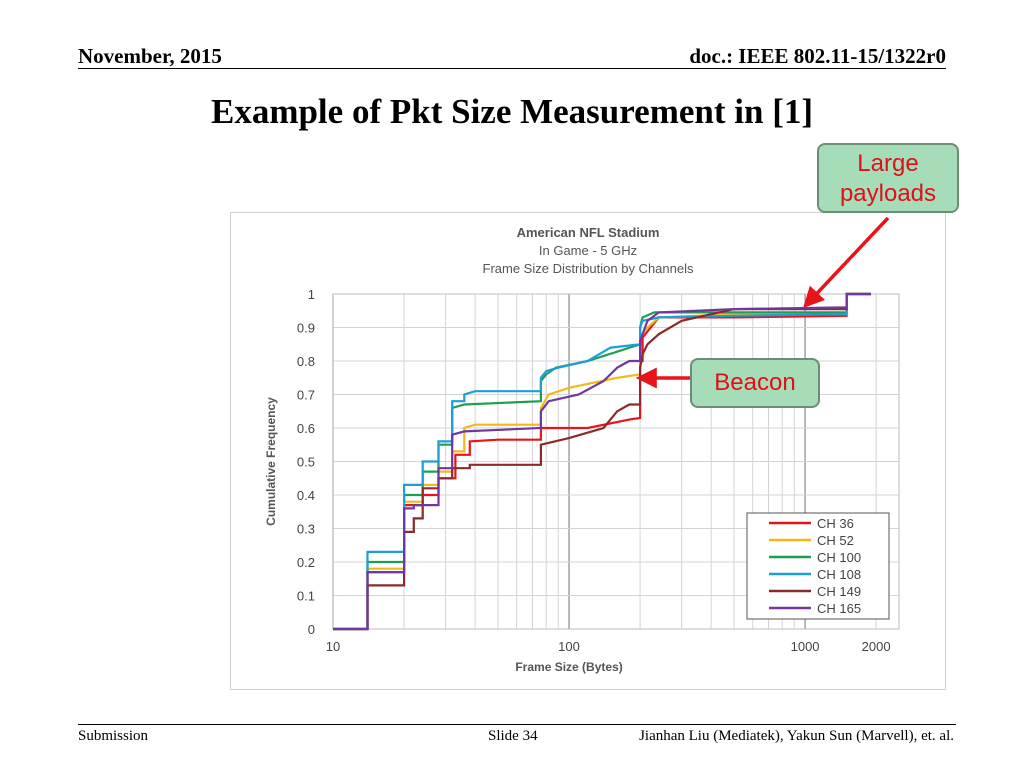 This screenshot has width=1024, height=768. Describe the element at coordinates (150, 56) in the screenshot. I see `header-date: November, 2015` at that location.